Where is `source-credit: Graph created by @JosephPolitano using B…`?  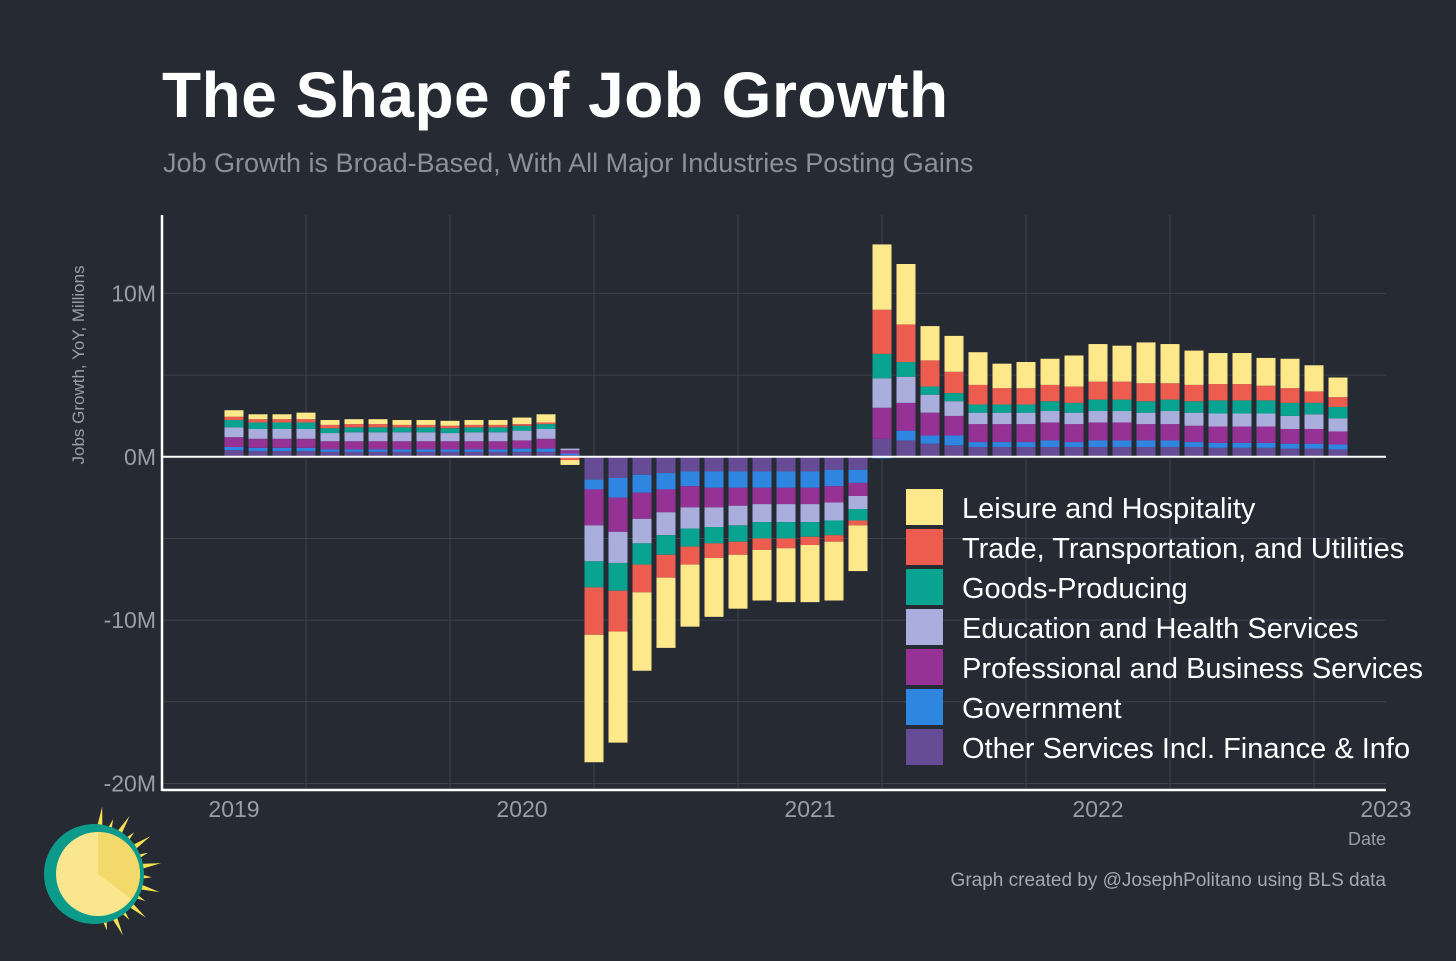
source-credit: Graph created by @JosephPolitano using B… is located at coordinates (1168, 880).